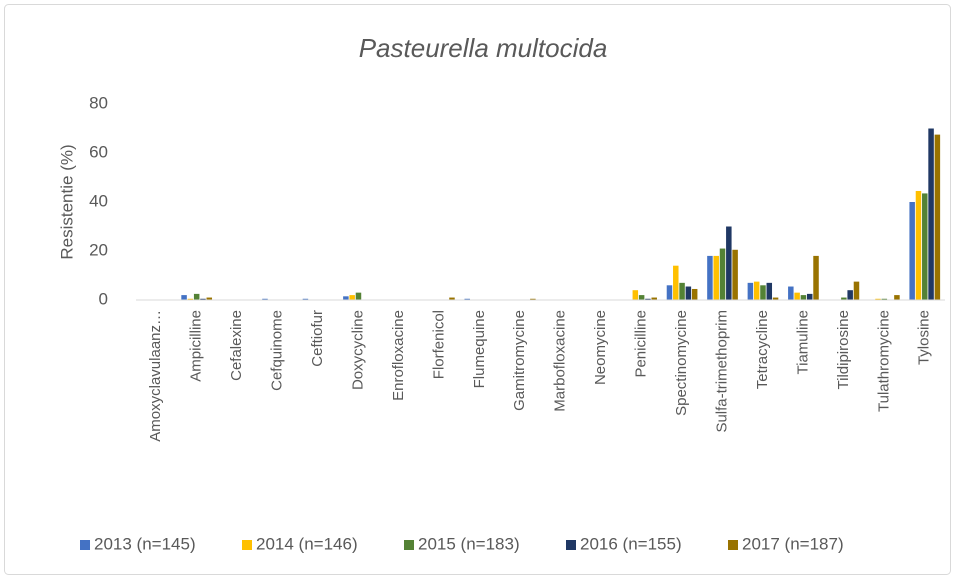  What do you see at coordinates (236, 345) in the screenshot?
I see `x-tick-label: Cefalexine` at bounding box center [236, 345].